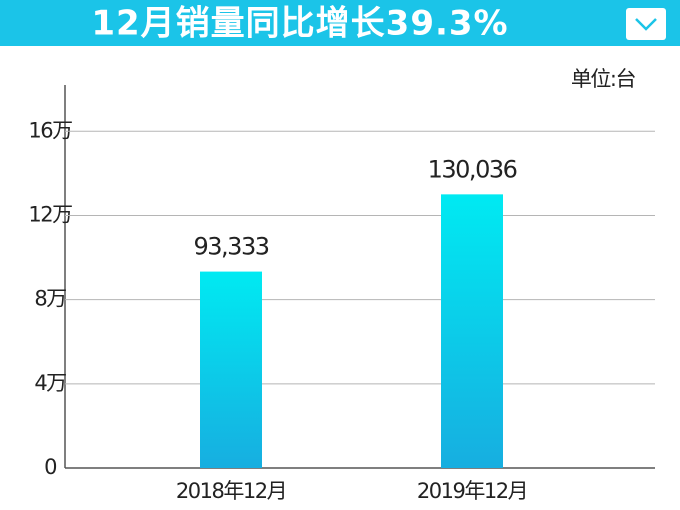 The image size is (680, 510). What do you see at coordinates (50, 383) in the screenshot?
I see `y-tick-label: 4万` at bounding box center [50, 383].